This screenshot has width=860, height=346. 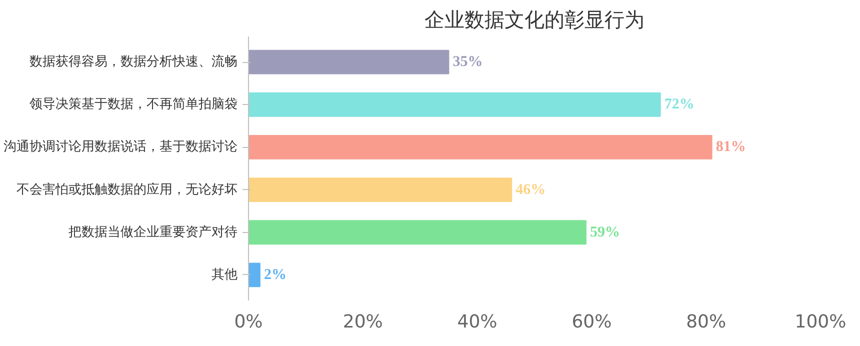 What do you see at coordinates (679, 104) in the screenshot?
I see `data-label: 72%` at bounding box center [679, 104].